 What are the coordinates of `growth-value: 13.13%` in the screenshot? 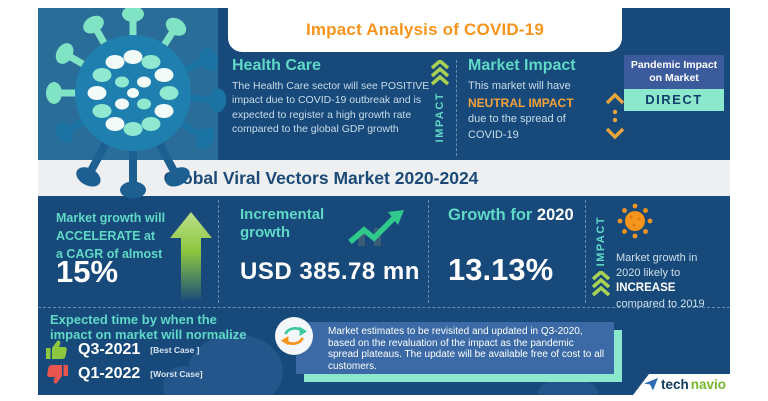 It's located at (501, 269).